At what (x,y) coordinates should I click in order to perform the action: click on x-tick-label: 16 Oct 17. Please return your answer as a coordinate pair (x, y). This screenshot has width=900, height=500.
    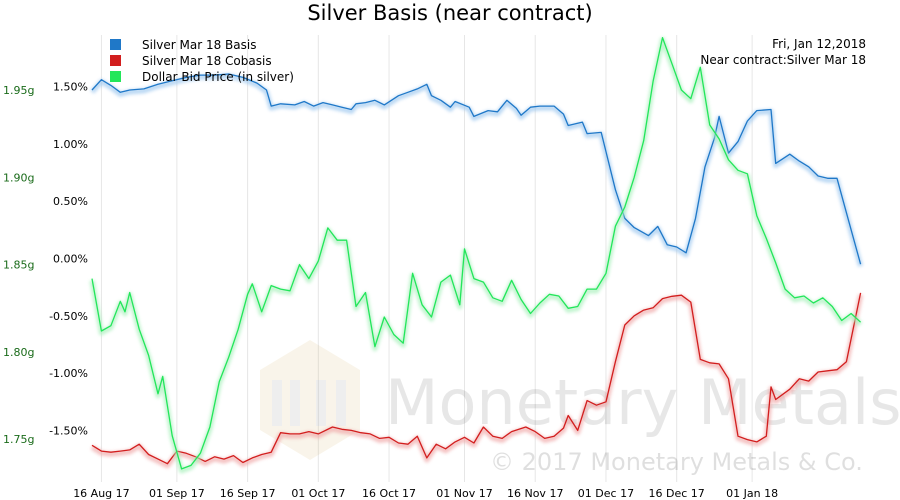
    Looking at the image, I should click on (389, 493).